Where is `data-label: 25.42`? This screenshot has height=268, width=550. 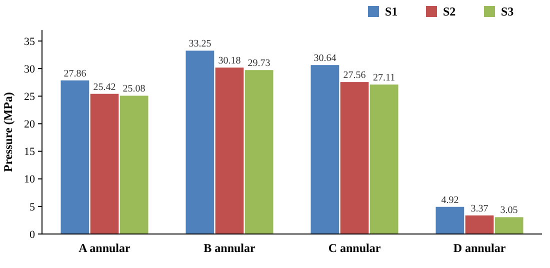 data-label: 25.42 is located at coordinates (104, 87).